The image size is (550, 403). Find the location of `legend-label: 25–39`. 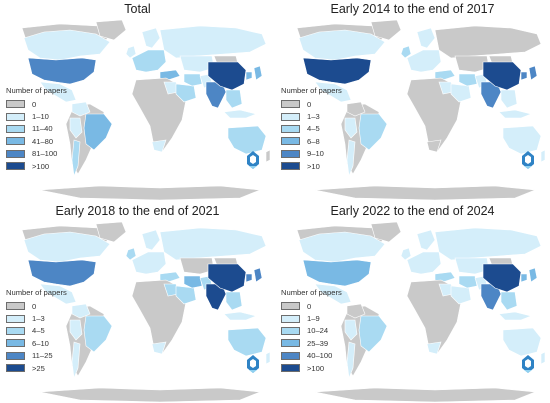

legend-label: 25–39 is located at coordinates (318, 343).